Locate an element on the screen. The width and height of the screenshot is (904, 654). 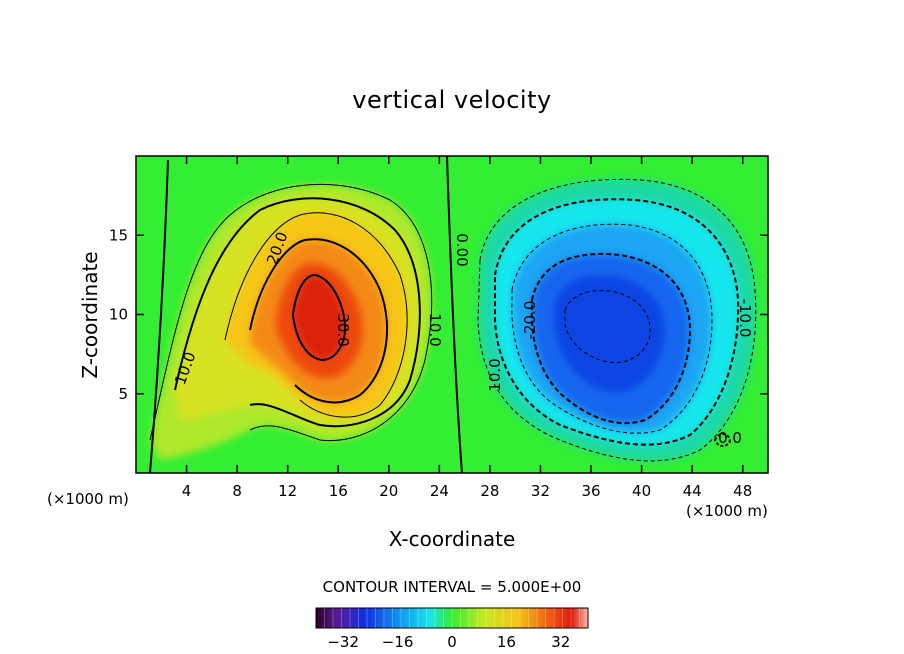
contour-label: -10.0 is located at coordinates (745, 318).